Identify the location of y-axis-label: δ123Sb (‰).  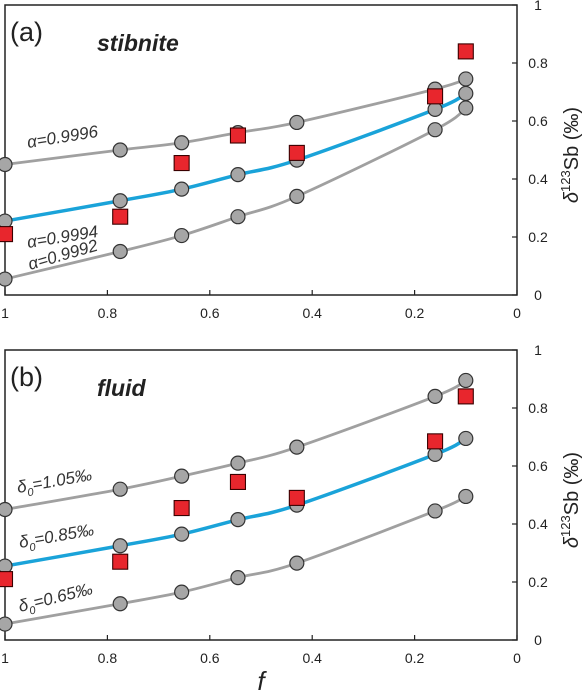
(570, 500).